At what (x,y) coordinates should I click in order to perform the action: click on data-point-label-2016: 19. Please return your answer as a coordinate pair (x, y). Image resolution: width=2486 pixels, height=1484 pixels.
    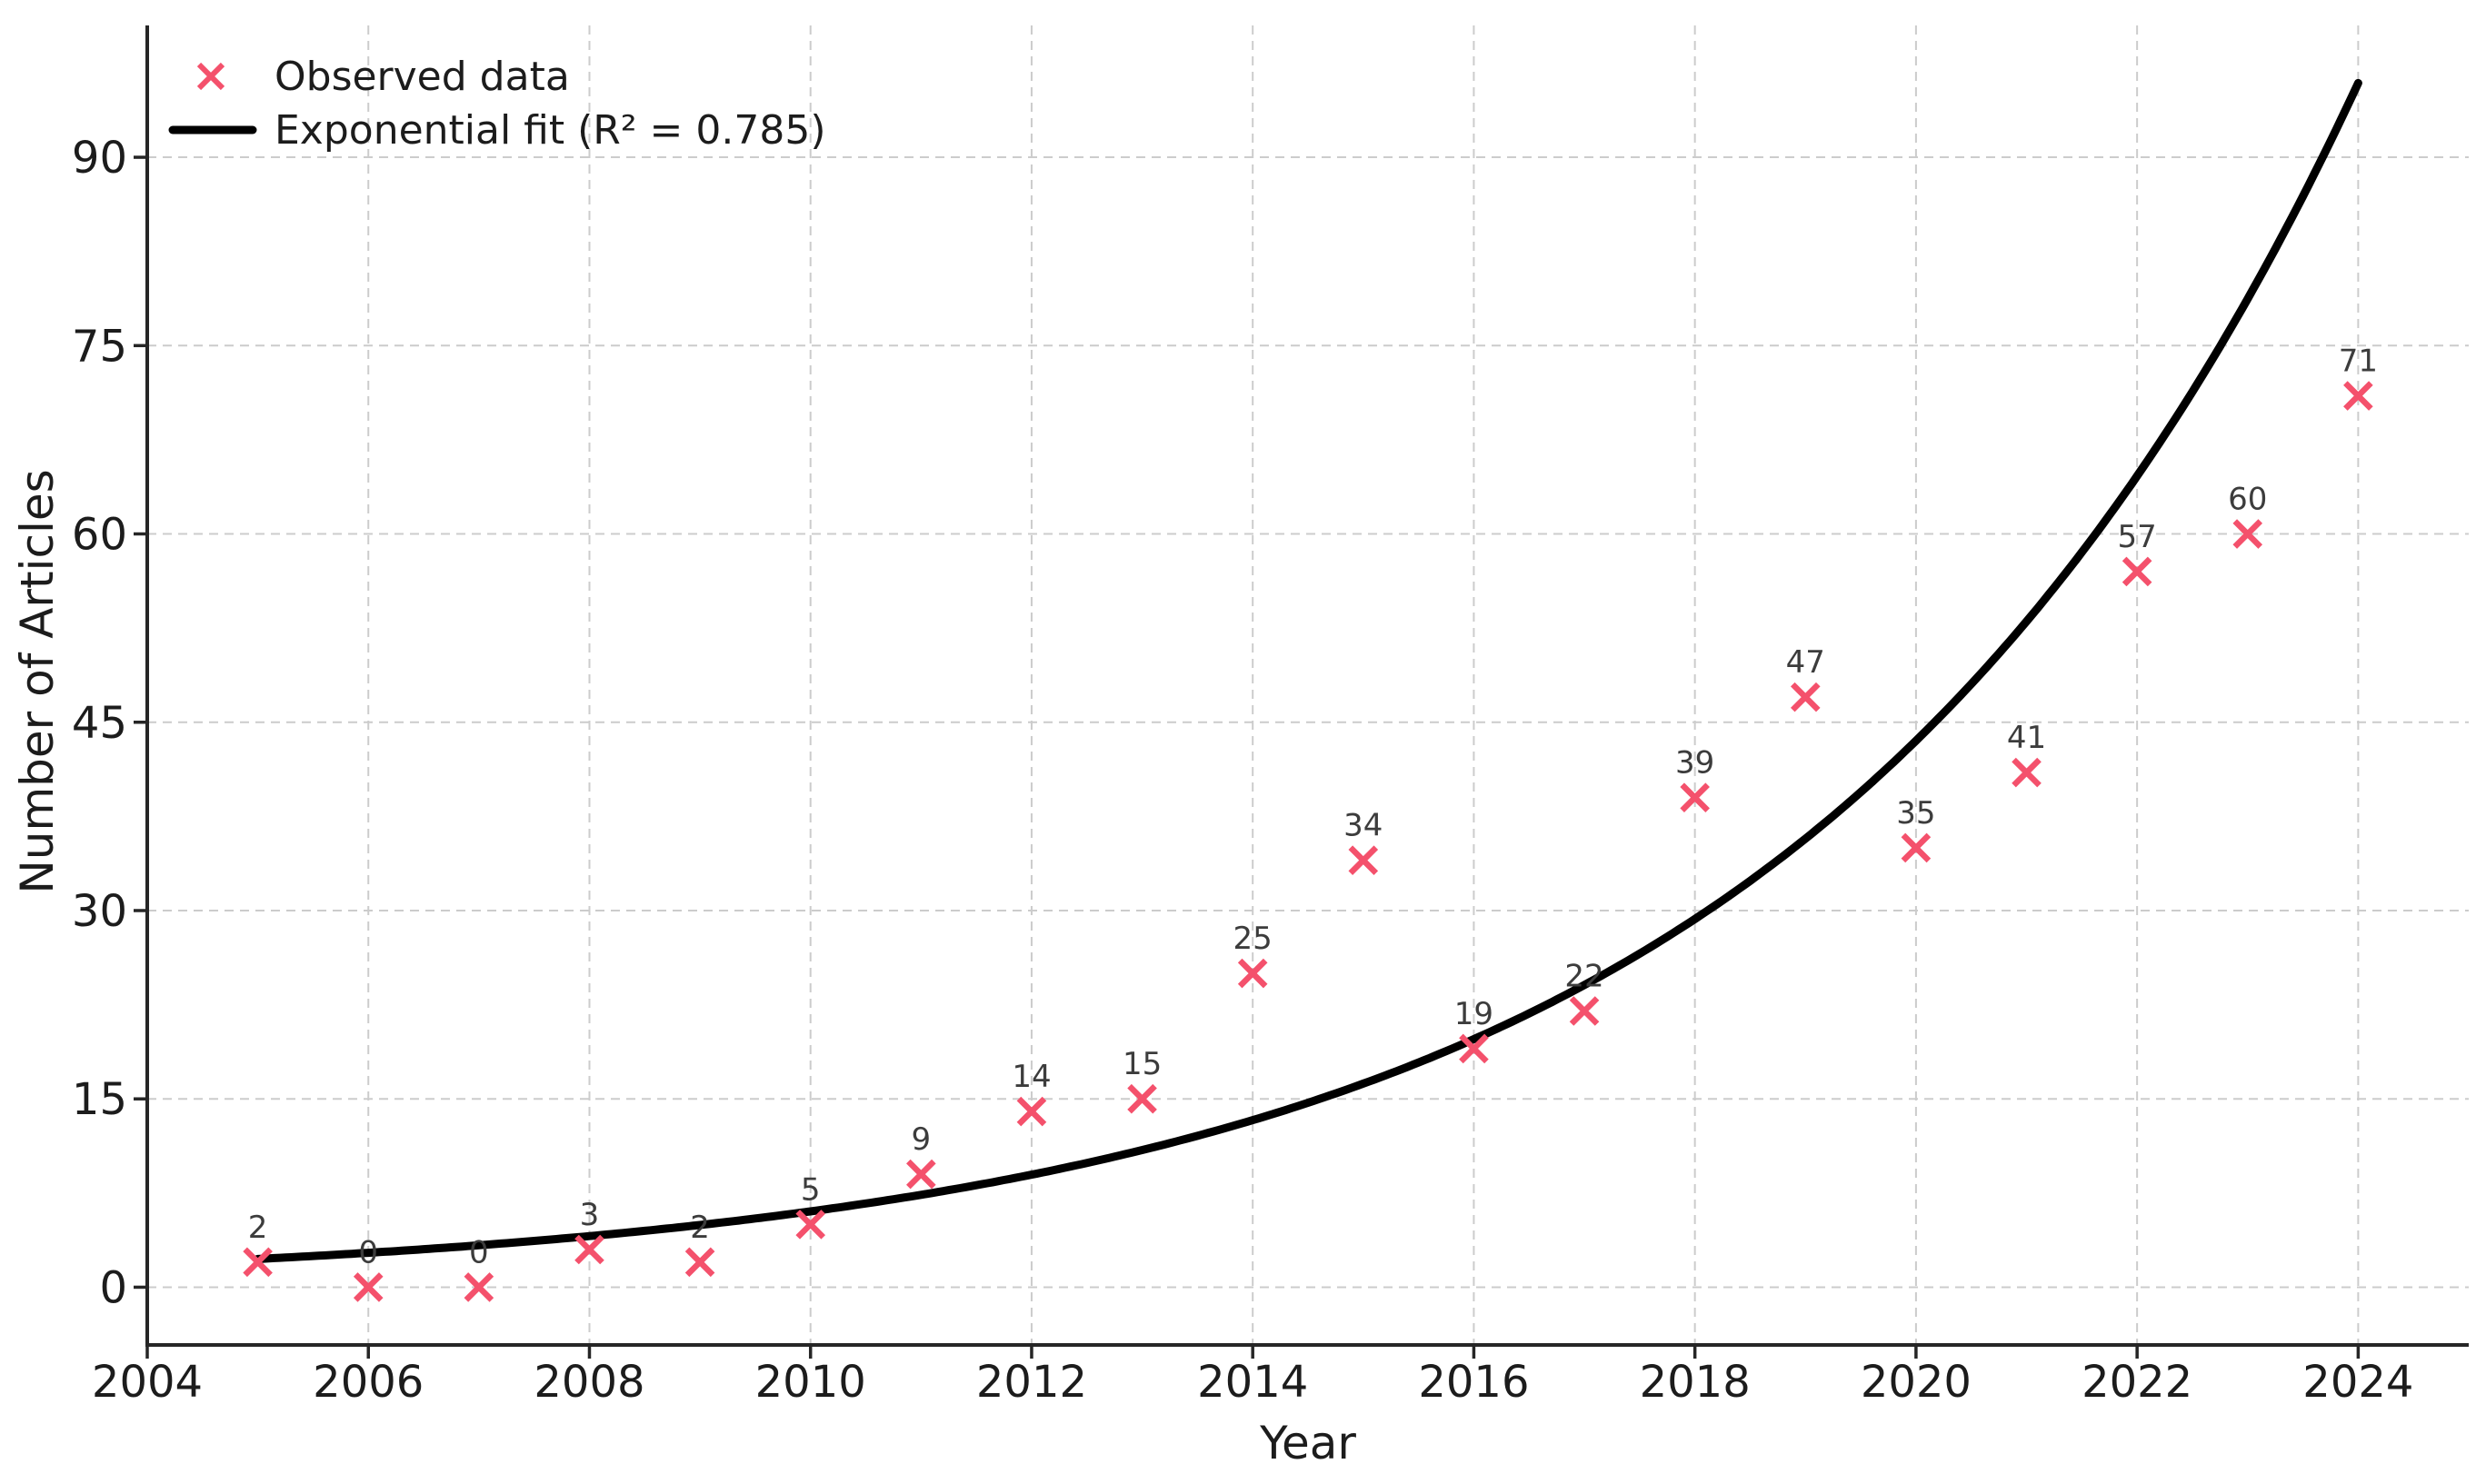
    Looking at the image, I should click on (1473, 1014).